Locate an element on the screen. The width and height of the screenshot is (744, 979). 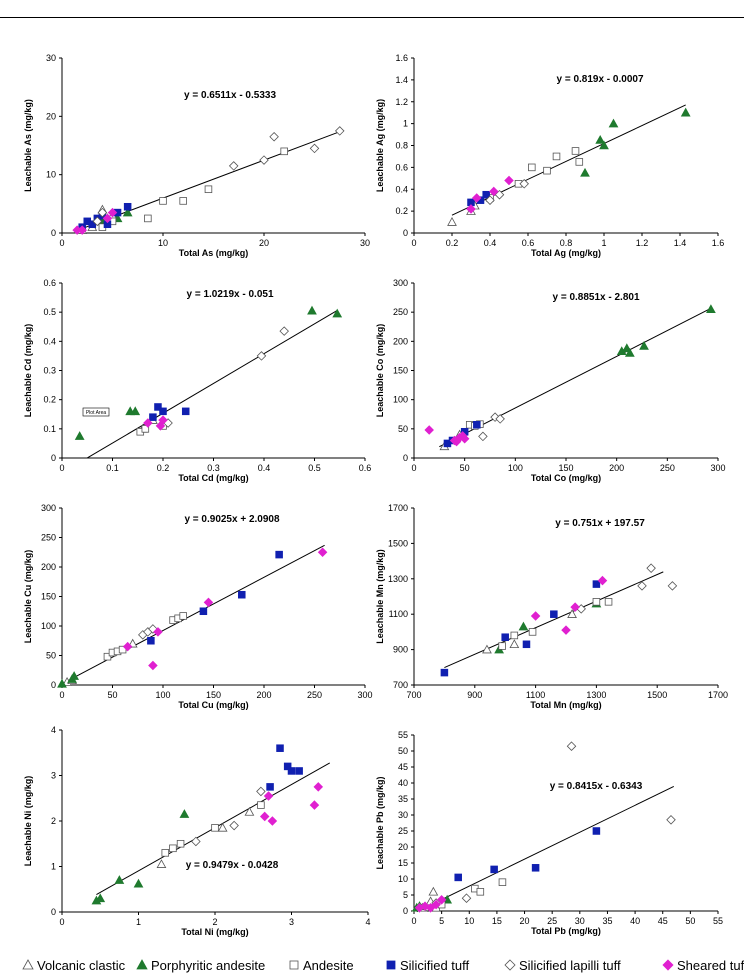
x-tick-label: 20 is located at coordinates (525, 921).